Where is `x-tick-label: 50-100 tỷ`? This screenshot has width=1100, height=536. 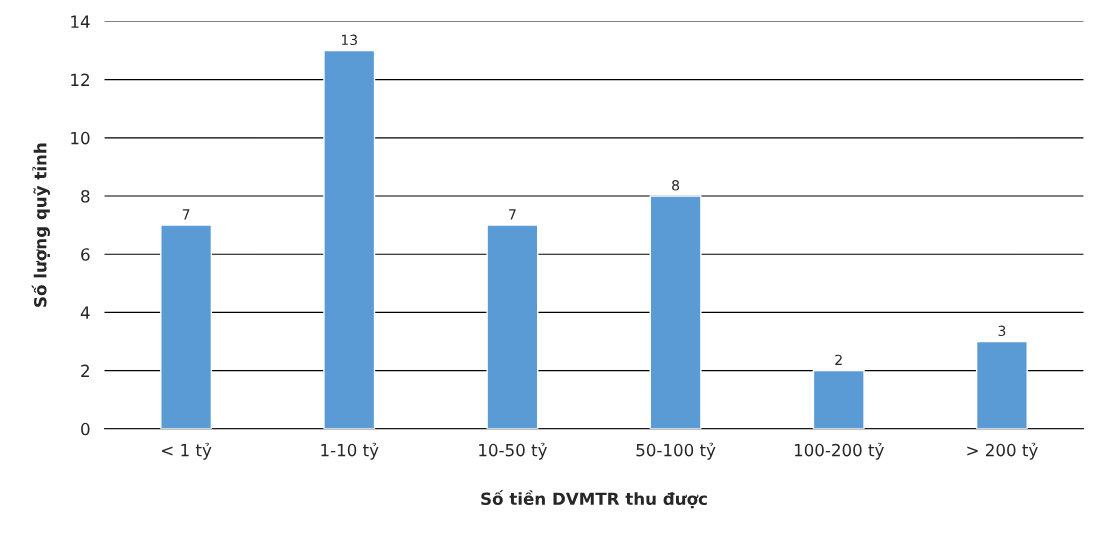
x-tick-label: 50-100 tỷ is located at coordinates (676, 451).